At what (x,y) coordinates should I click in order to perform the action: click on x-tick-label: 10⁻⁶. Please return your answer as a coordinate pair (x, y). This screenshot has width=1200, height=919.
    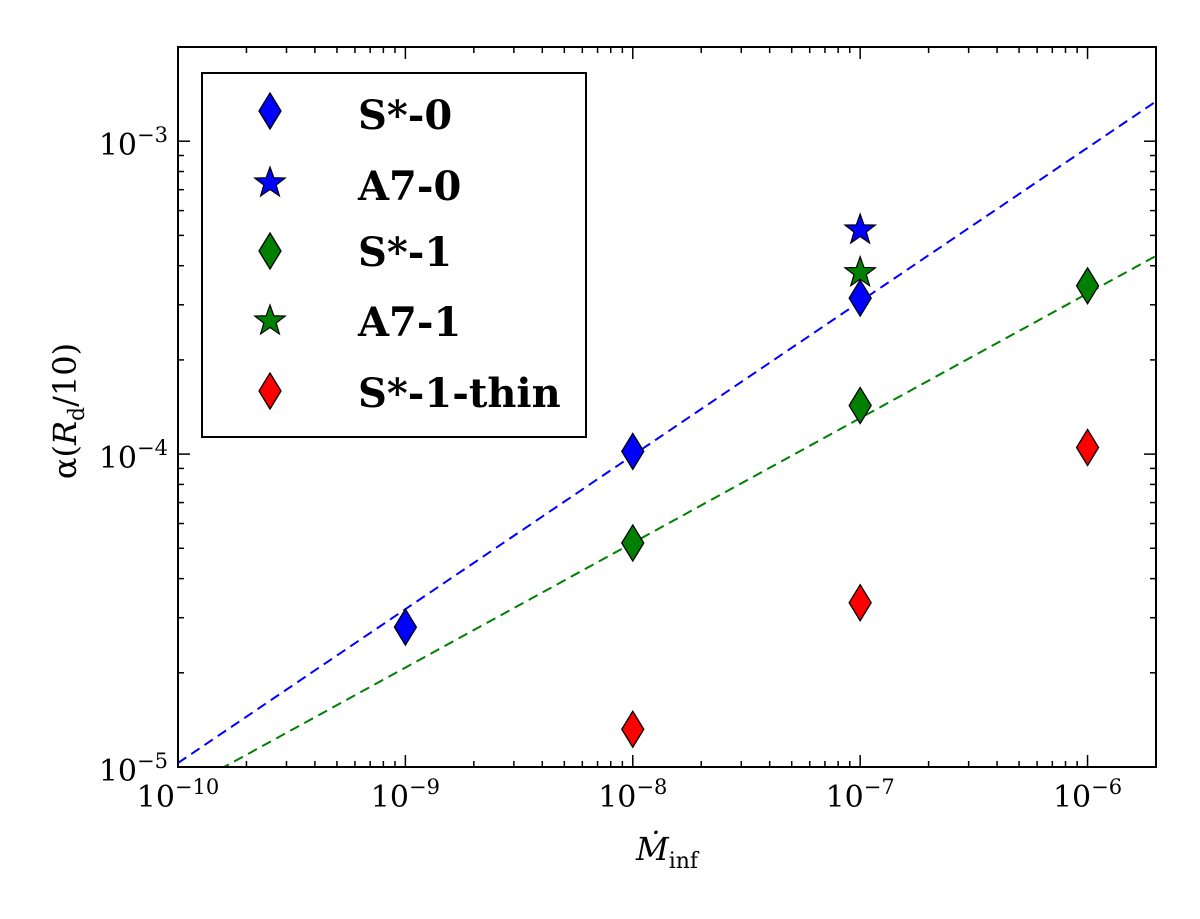
    Looking at the image, I should click on (1087, 795).